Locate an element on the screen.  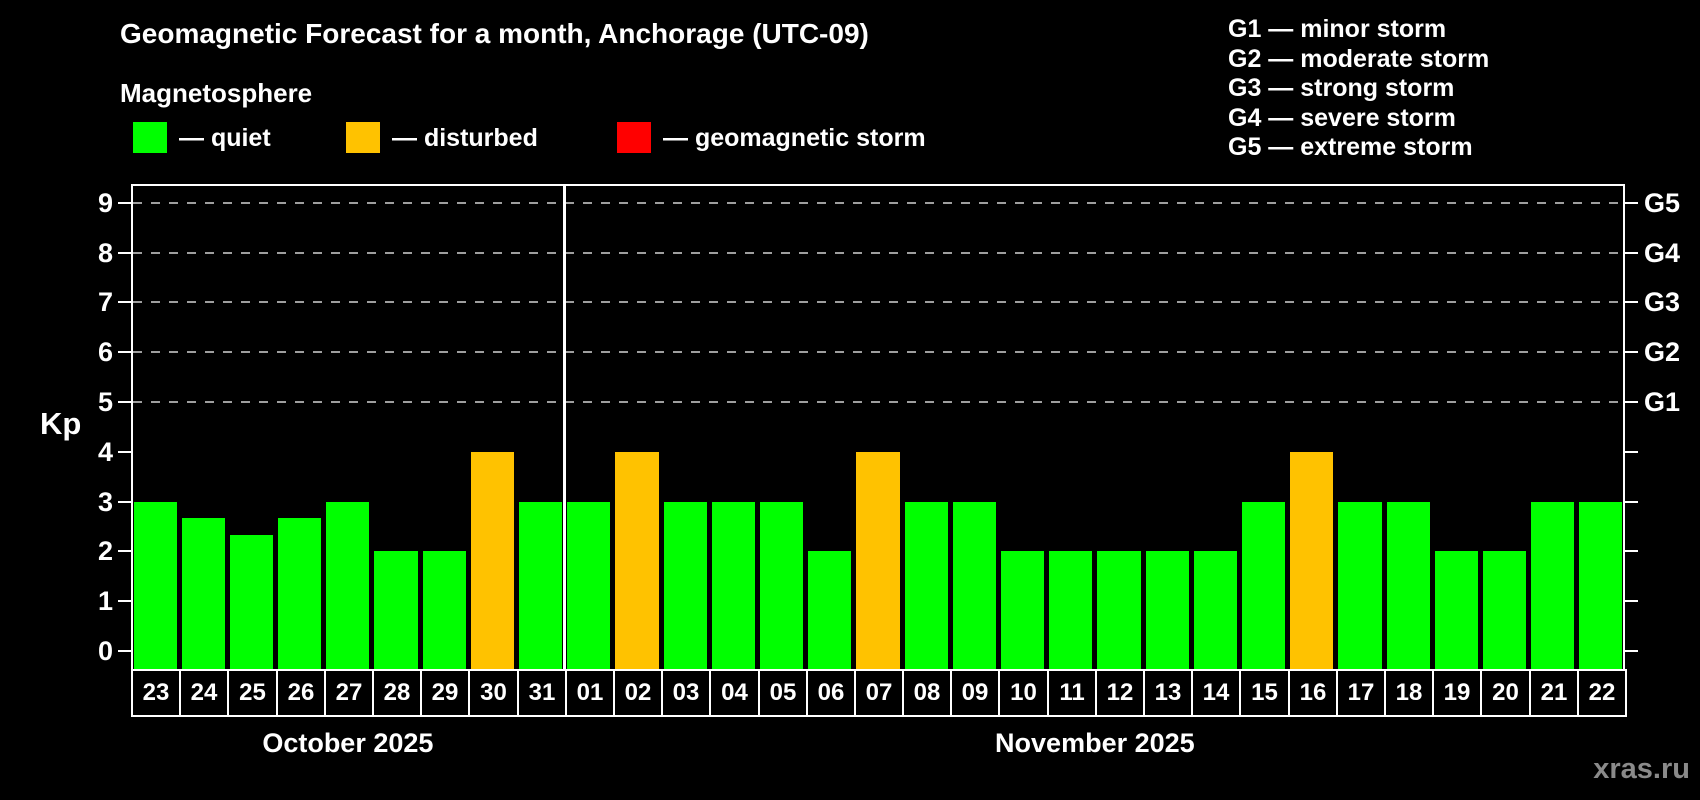
legend-swatch-quiet is located at coordinates (150, 137).